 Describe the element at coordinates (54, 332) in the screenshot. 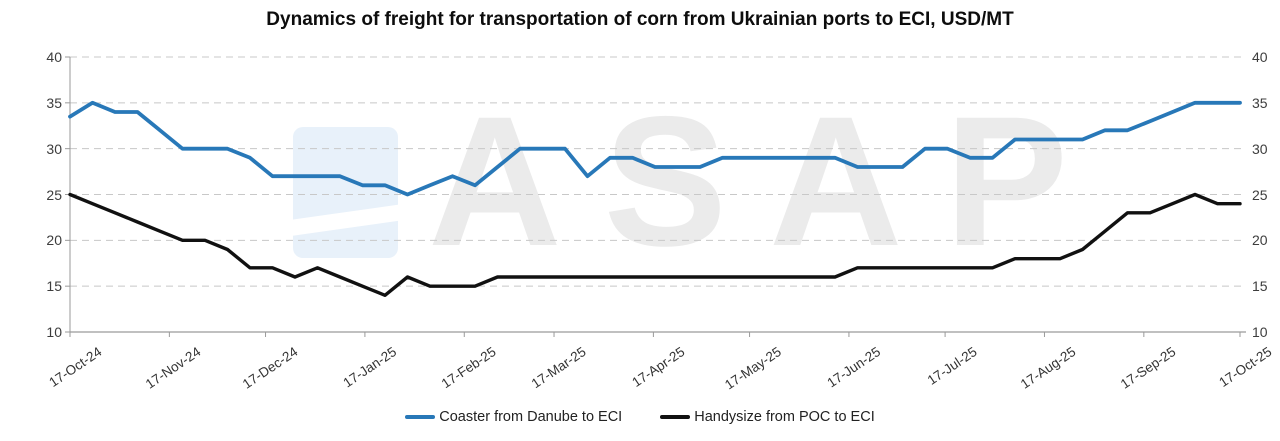

I see `y-axis-label-left: 10` at that location.